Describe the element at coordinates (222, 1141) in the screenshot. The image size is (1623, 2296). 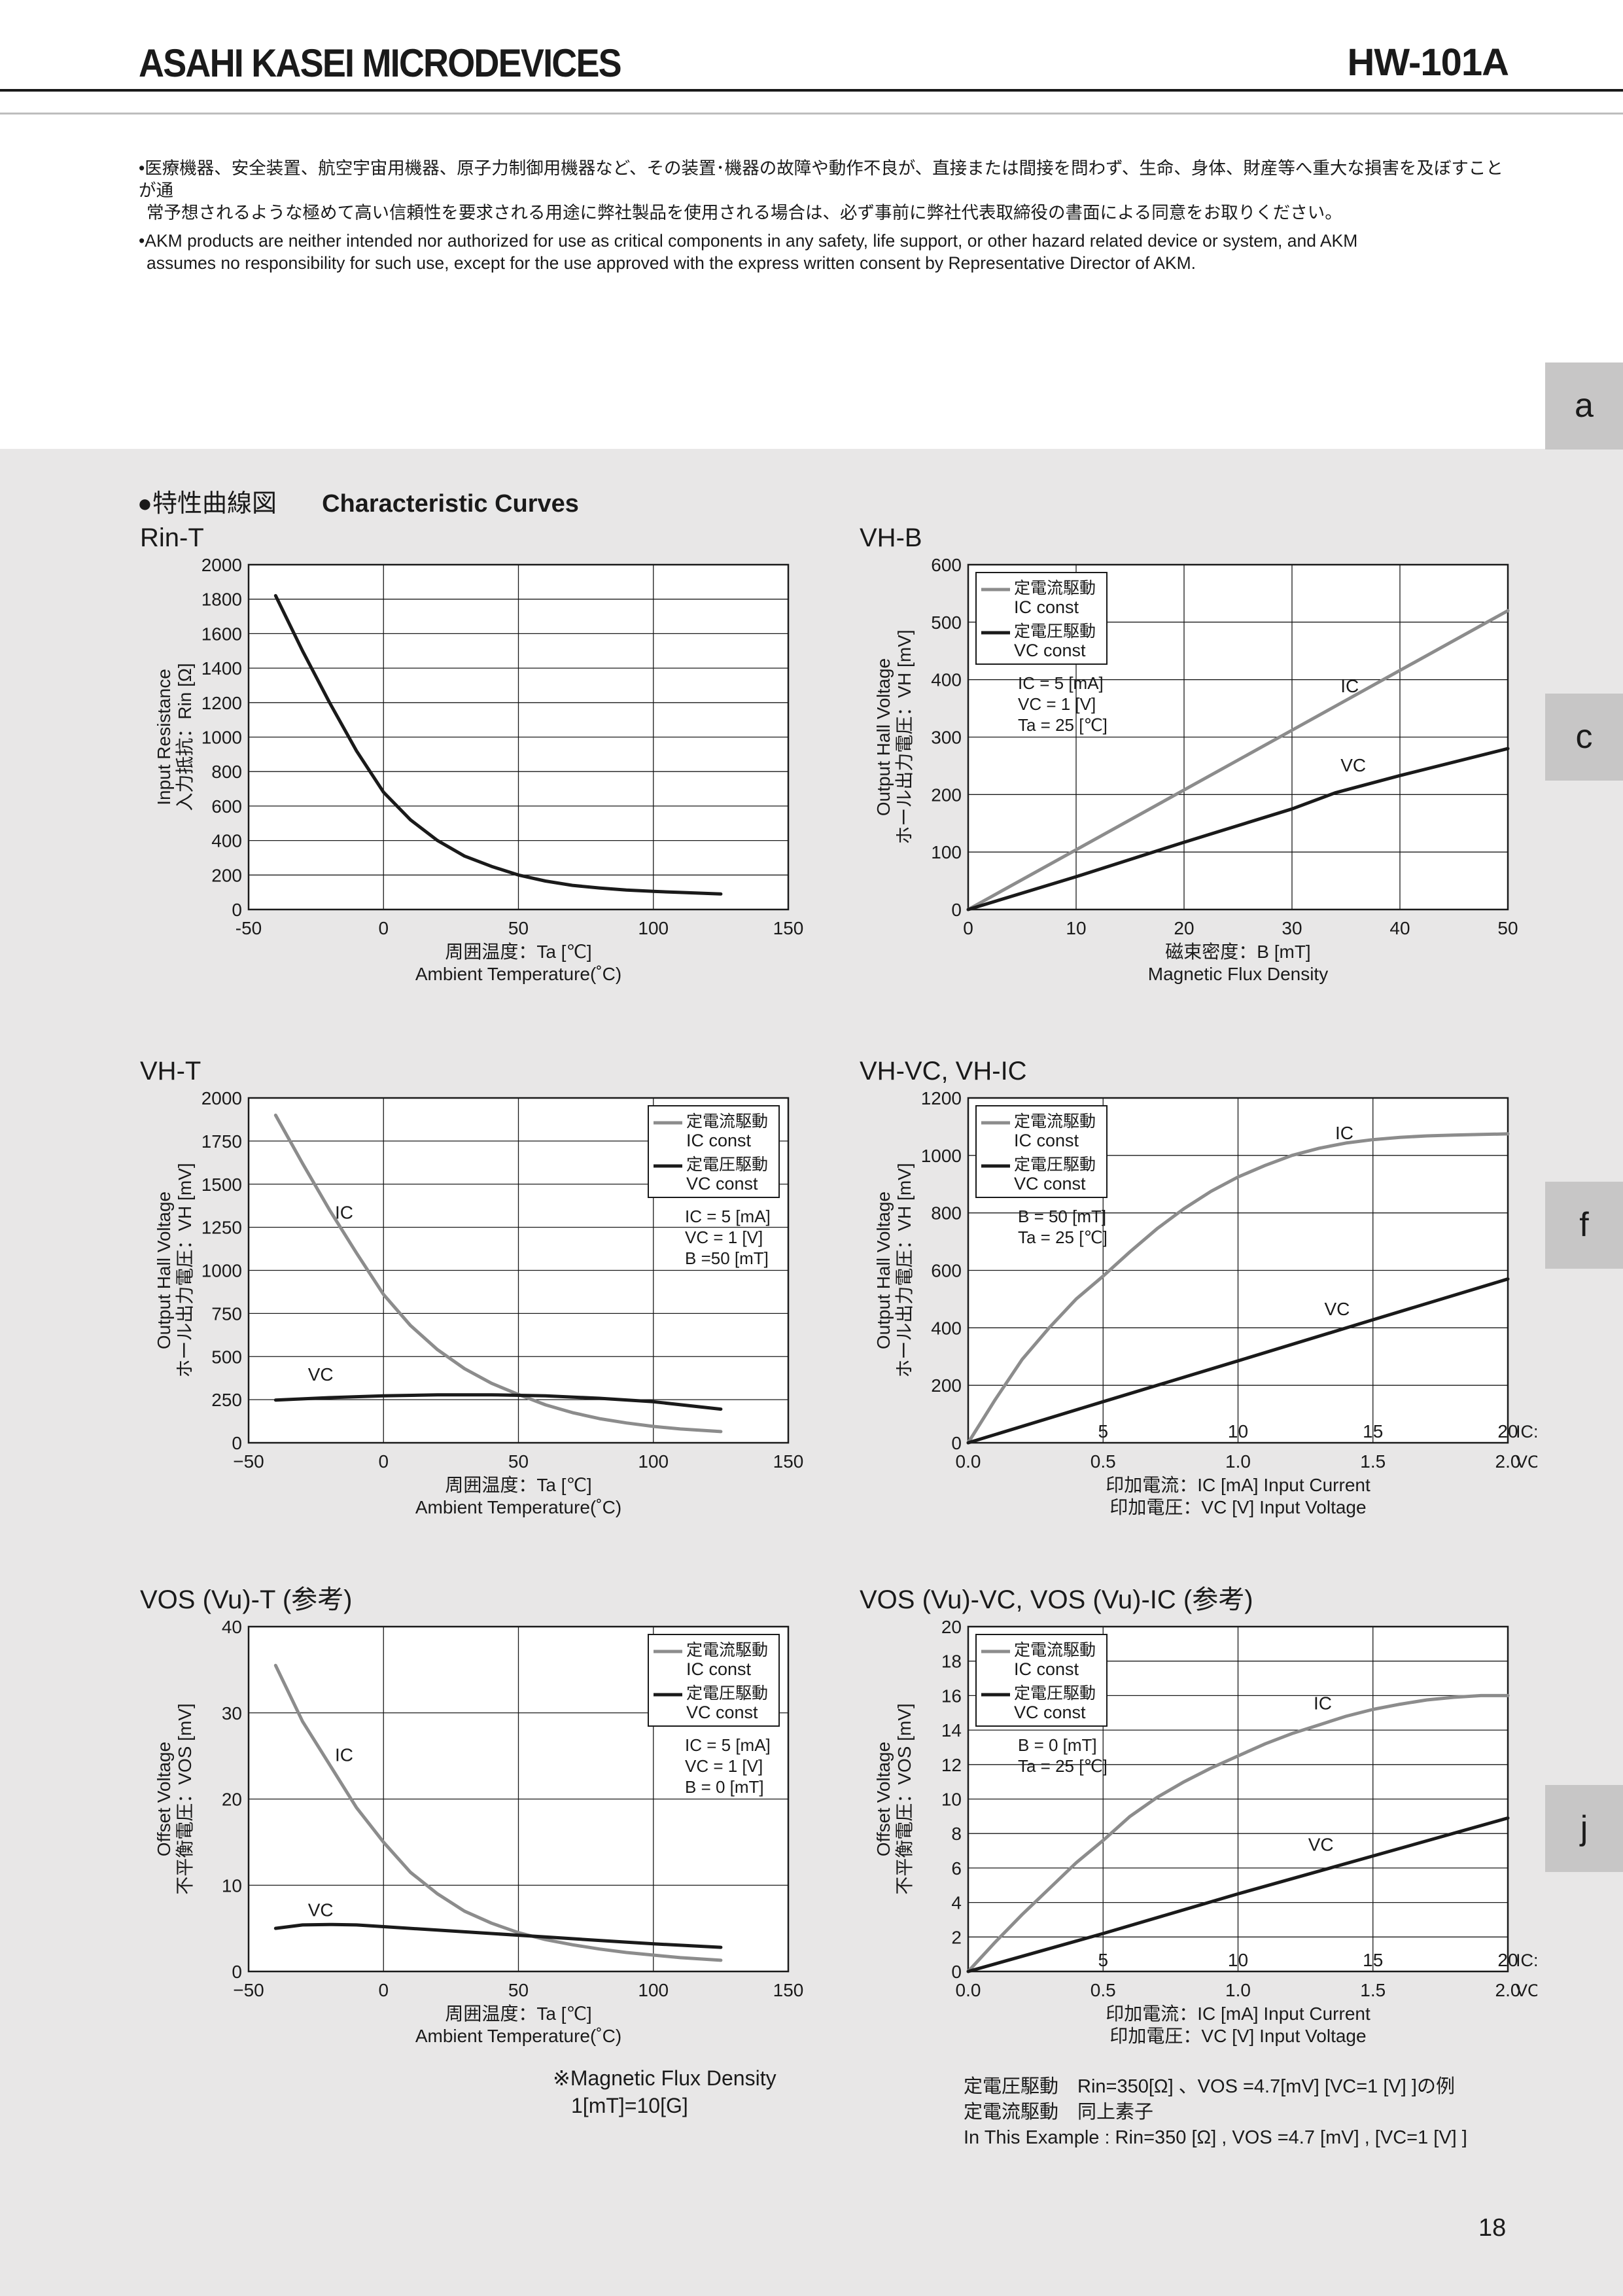
I see `y-tick-label: 1750` at that location.